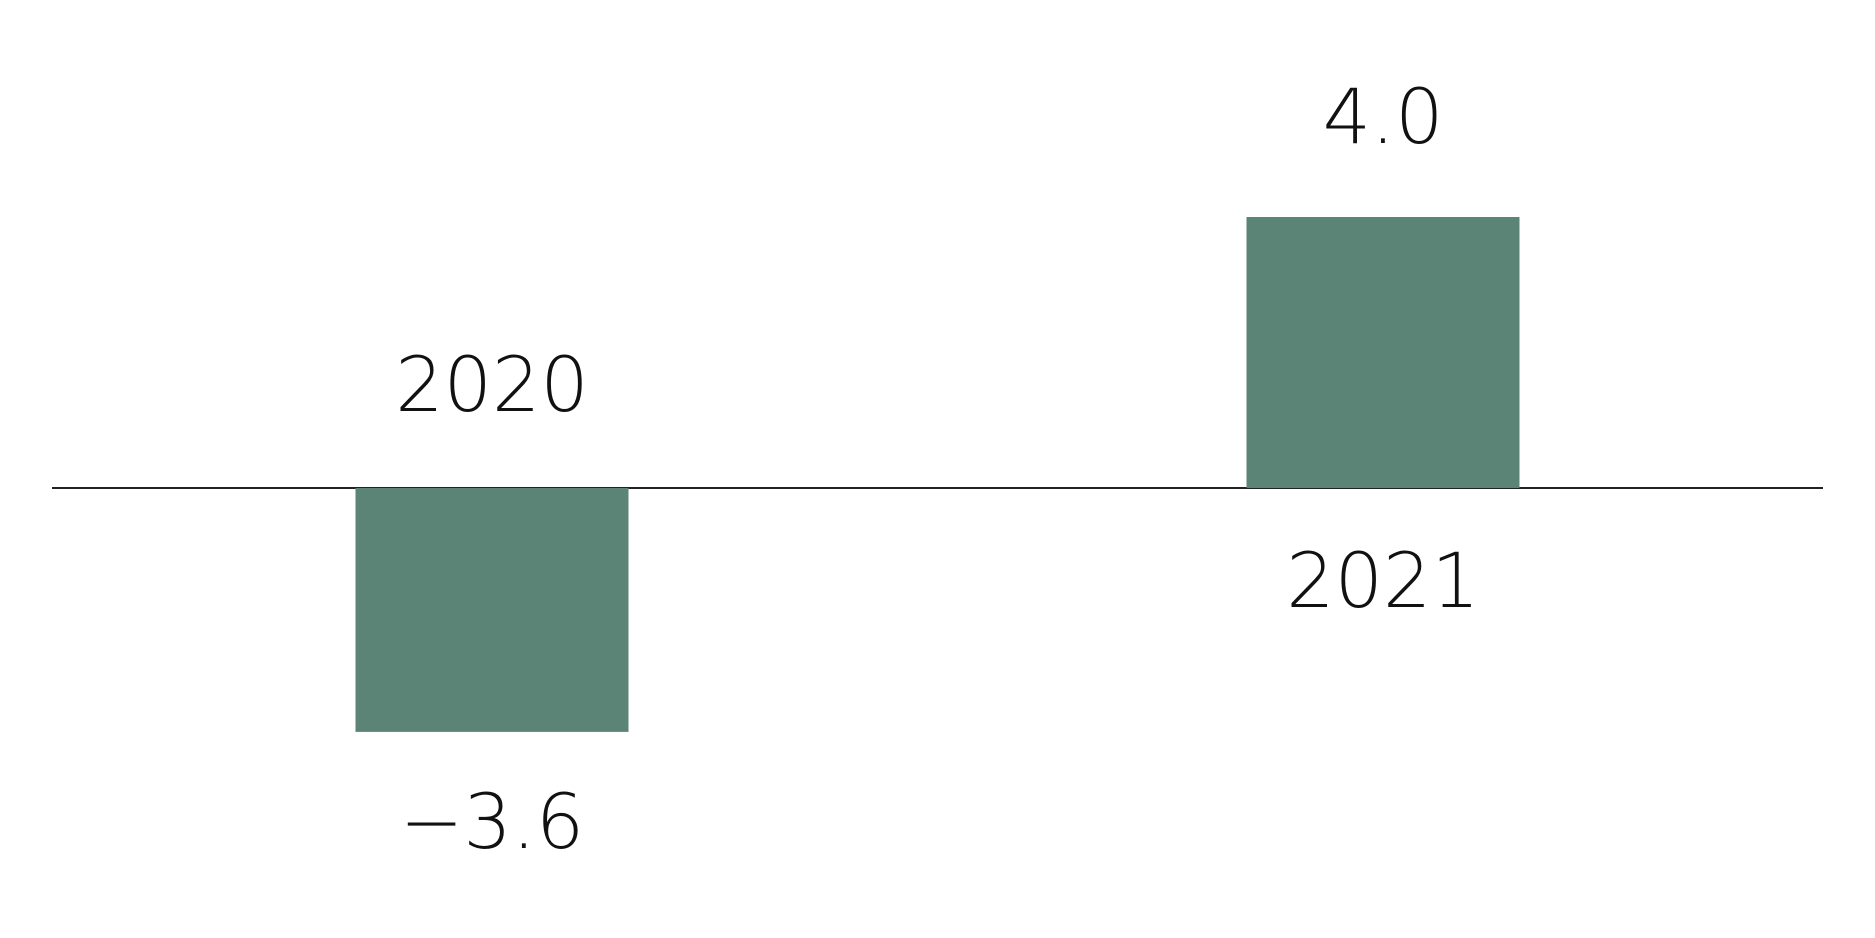  I want to click on category-label: 2020, so click(491, 384).